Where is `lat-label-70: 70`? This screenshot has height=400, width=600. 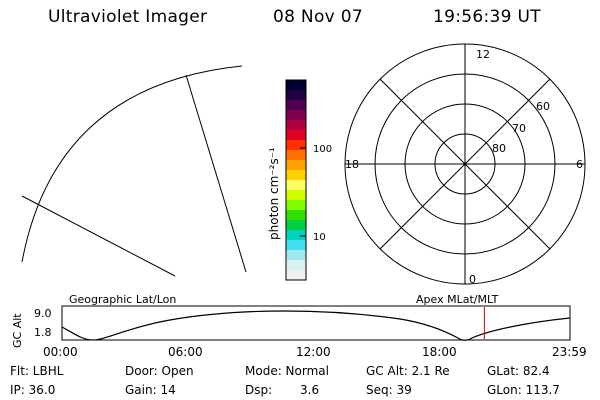
lat-label-70: 70 is located at coordinates (519, 128).